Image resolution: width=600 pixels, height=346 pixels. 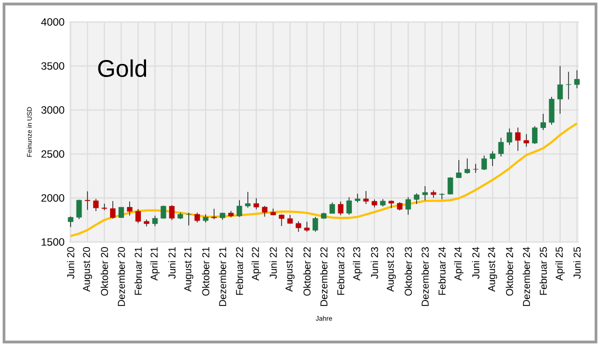 What do you see at coordinates (138, 271) in the screenshot?
I see `x-tick-label: Februar 21` at bounding box center [138, 271].